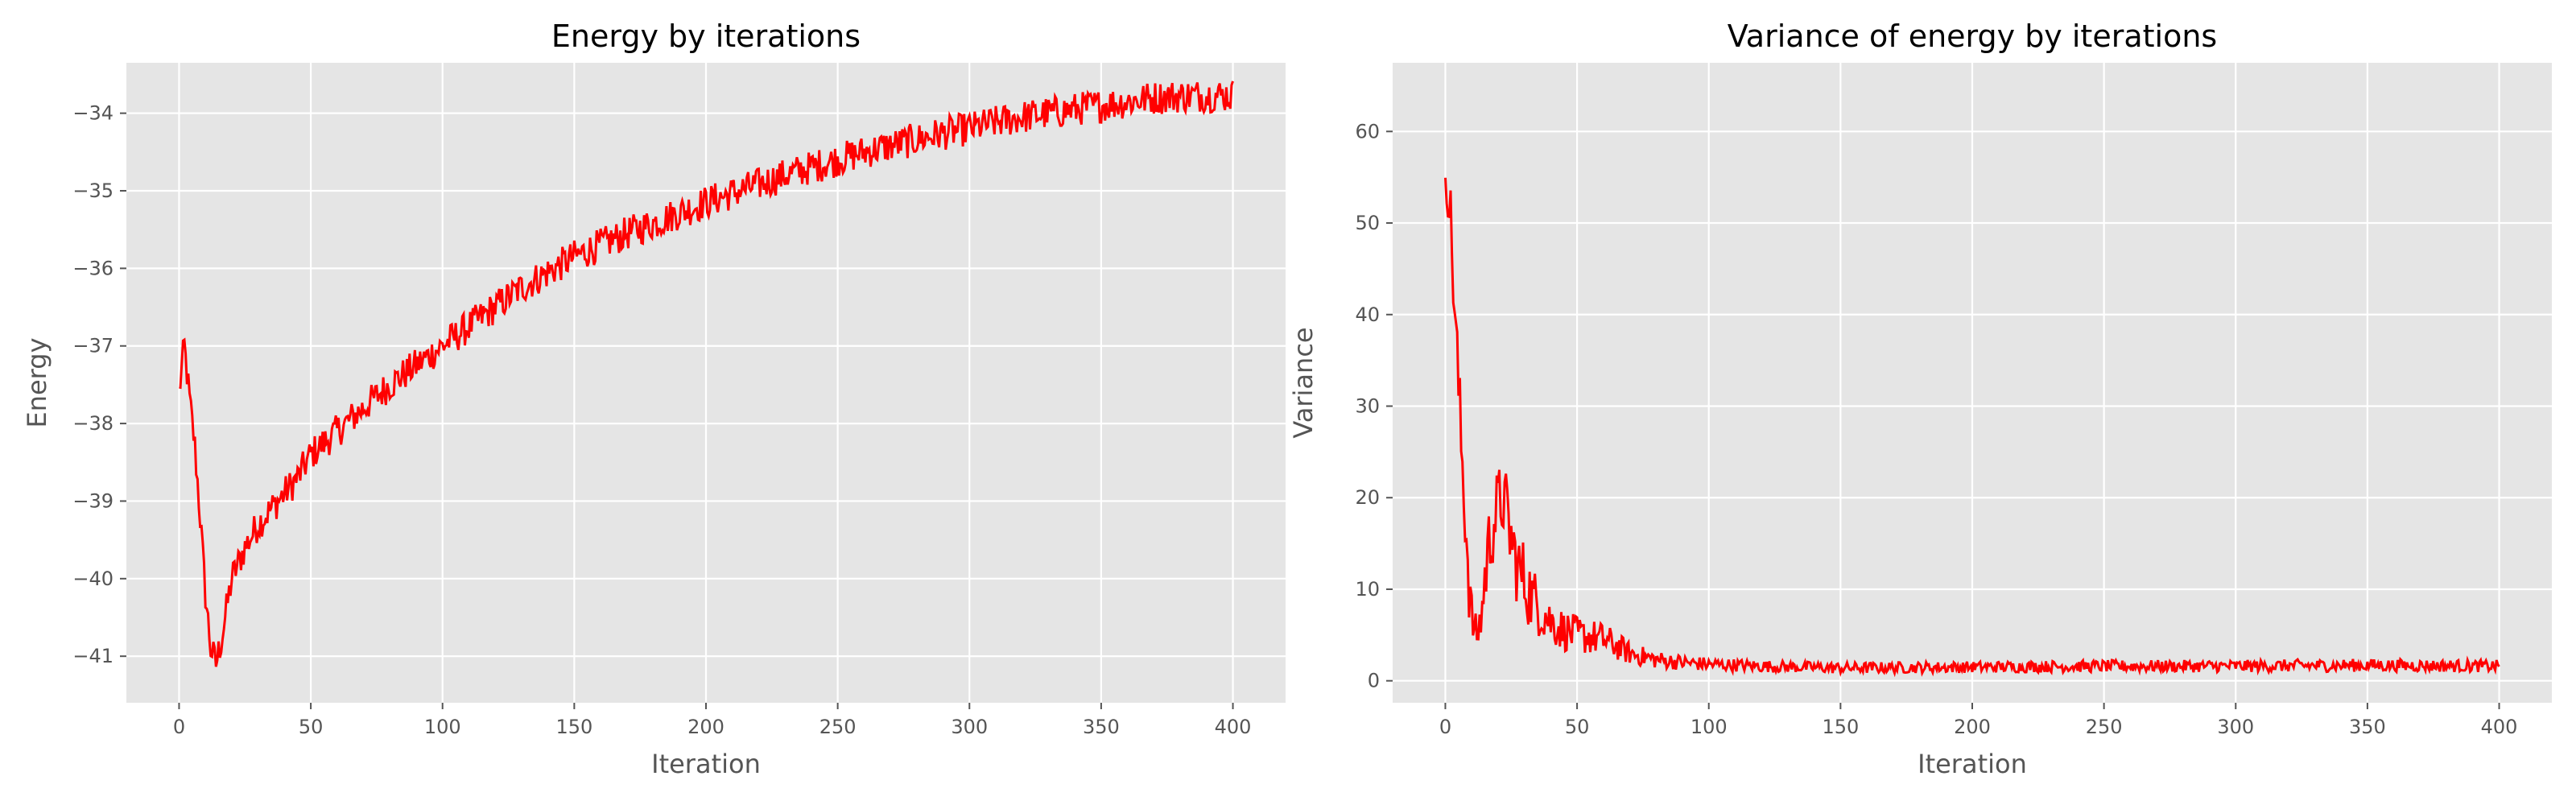  I want to click on y-tick-label: −34, so click(93, 113).